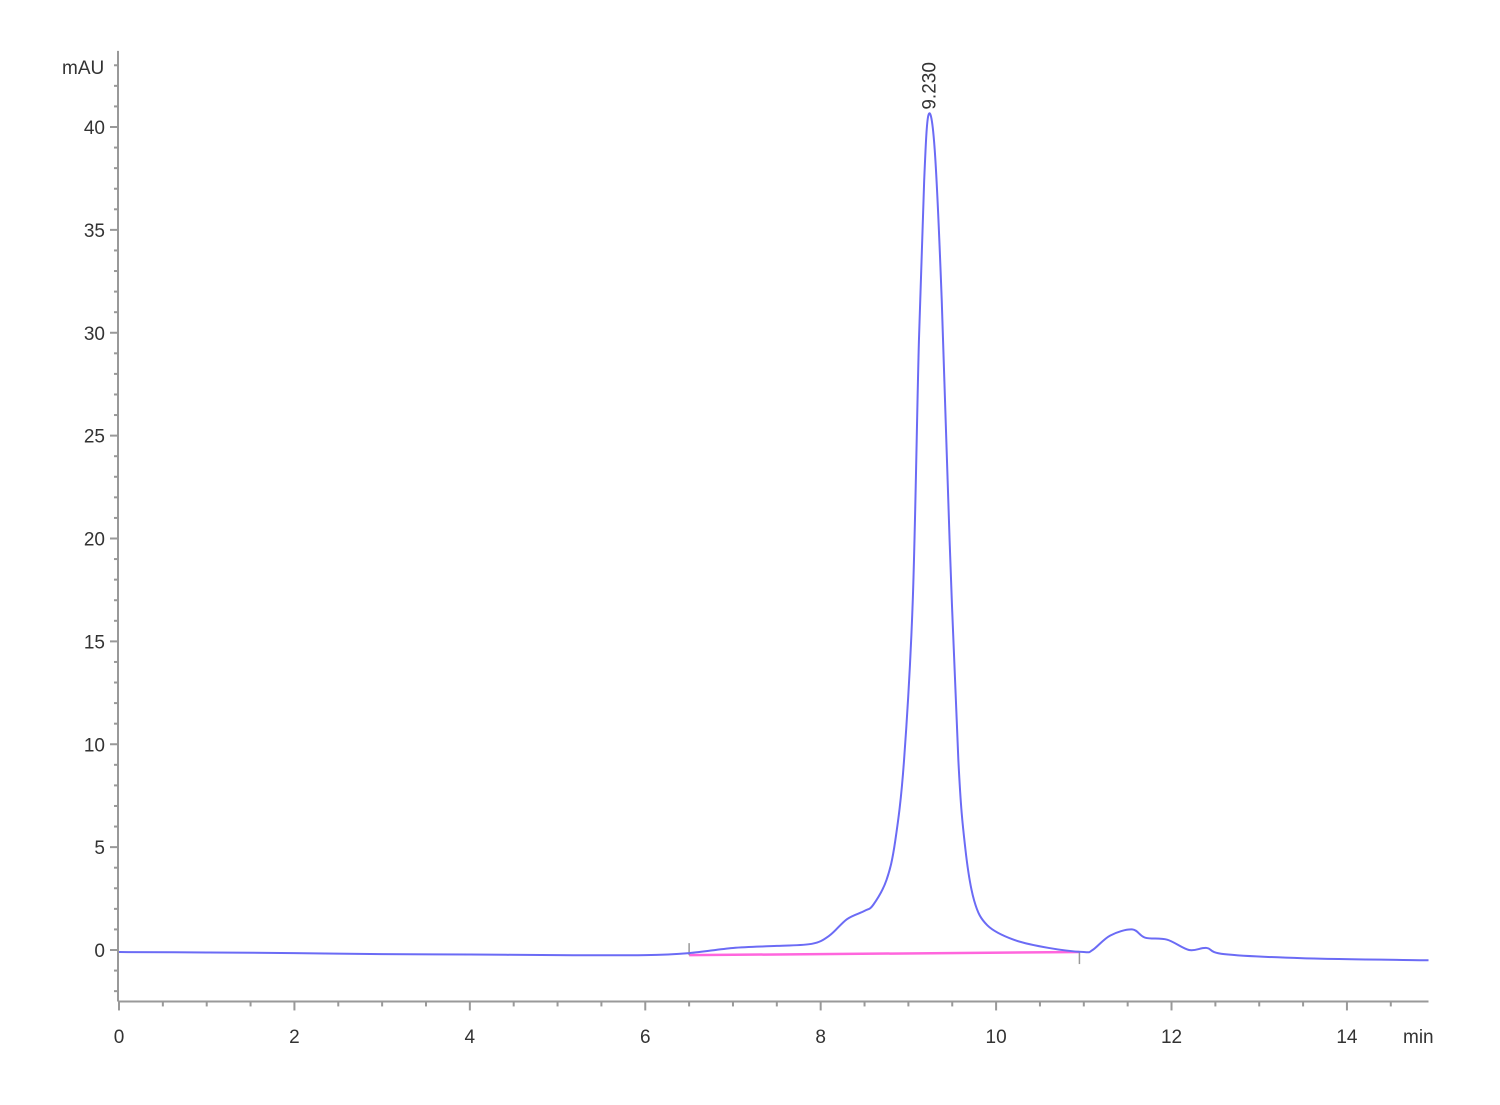 The width and height of the screenshot is (1500, 1105). I want to click on x-tick-label: 6, so click(645, 1037).